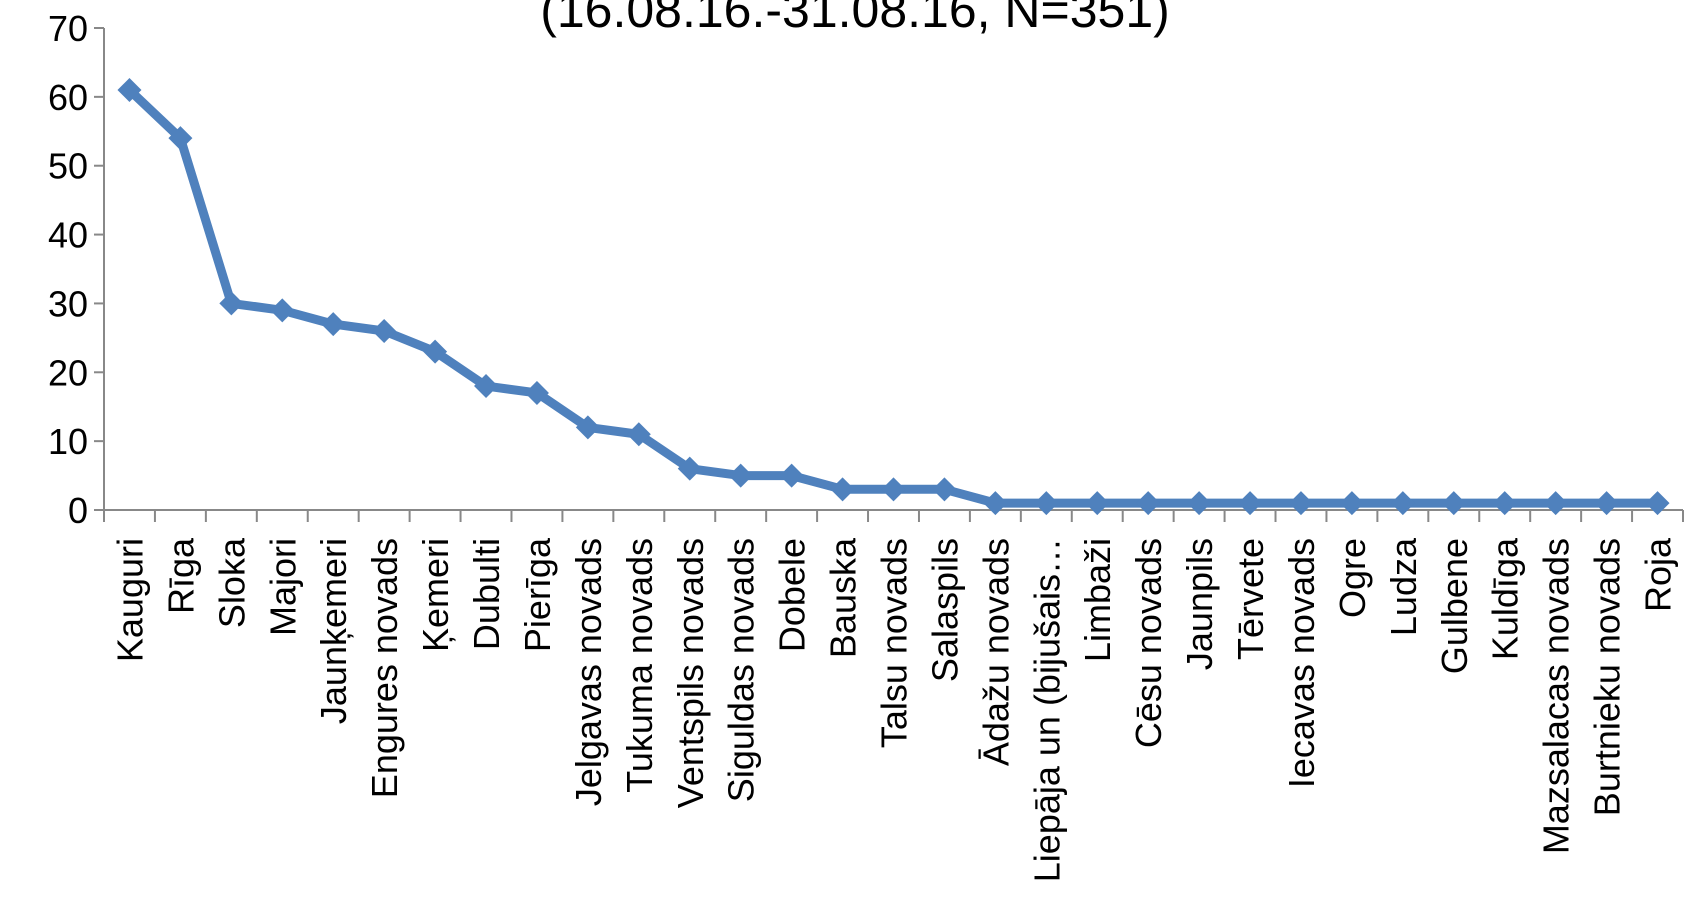 The image size is (1690, 910). What do you see at coordinates (129, 600) in the screenshot?
I see `category-label: Kauguri` at bounding box center [129, 600].